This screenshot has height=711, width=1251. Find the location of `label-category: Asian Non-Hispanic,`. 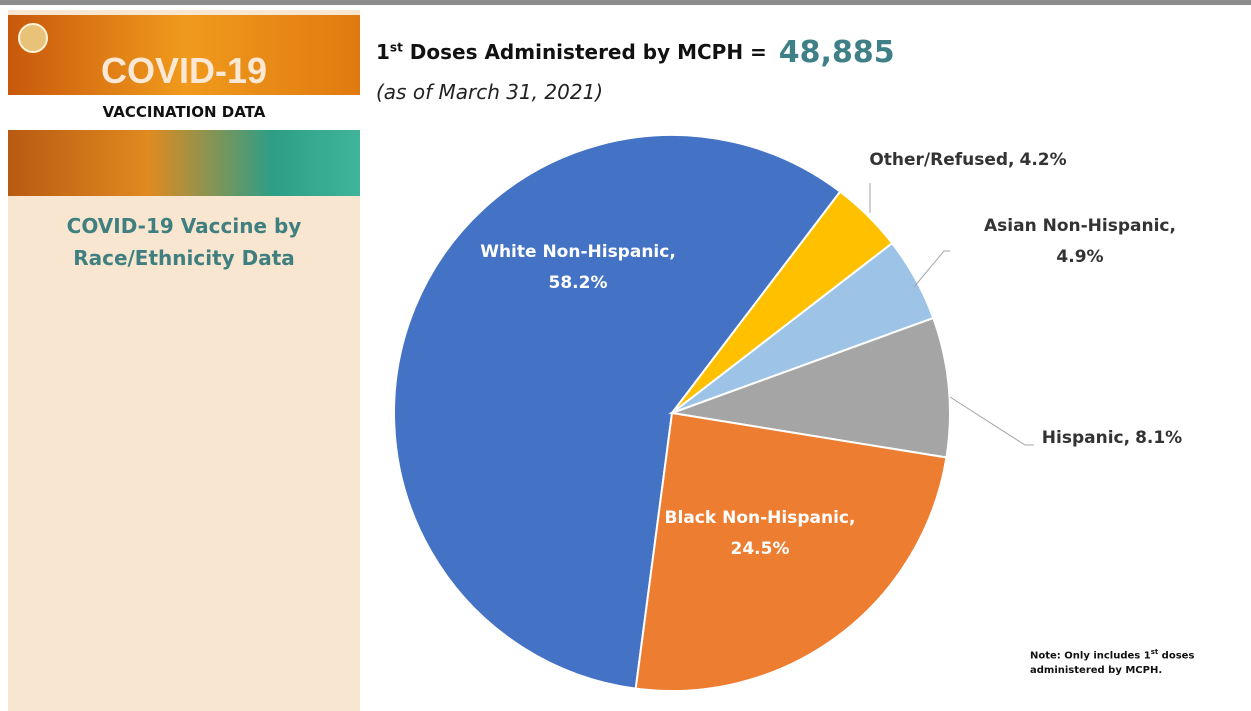

label-category: Asian Non-Hispanic, is located at coordinates (1080, 226).